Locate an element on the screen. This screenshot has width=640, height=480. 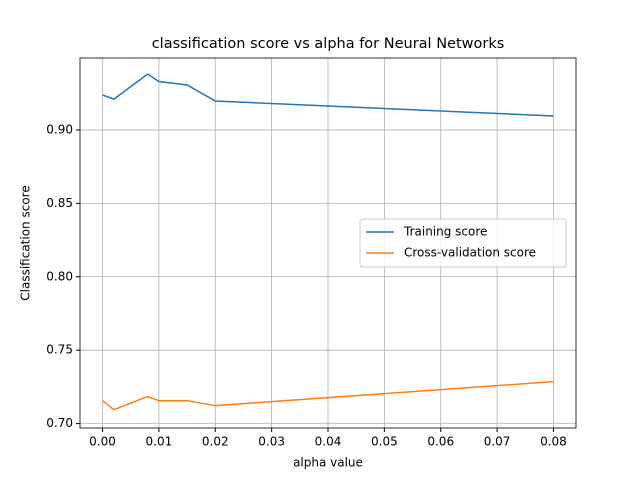
x-tick-label: 0.08 is located at coordinates (553, 442).